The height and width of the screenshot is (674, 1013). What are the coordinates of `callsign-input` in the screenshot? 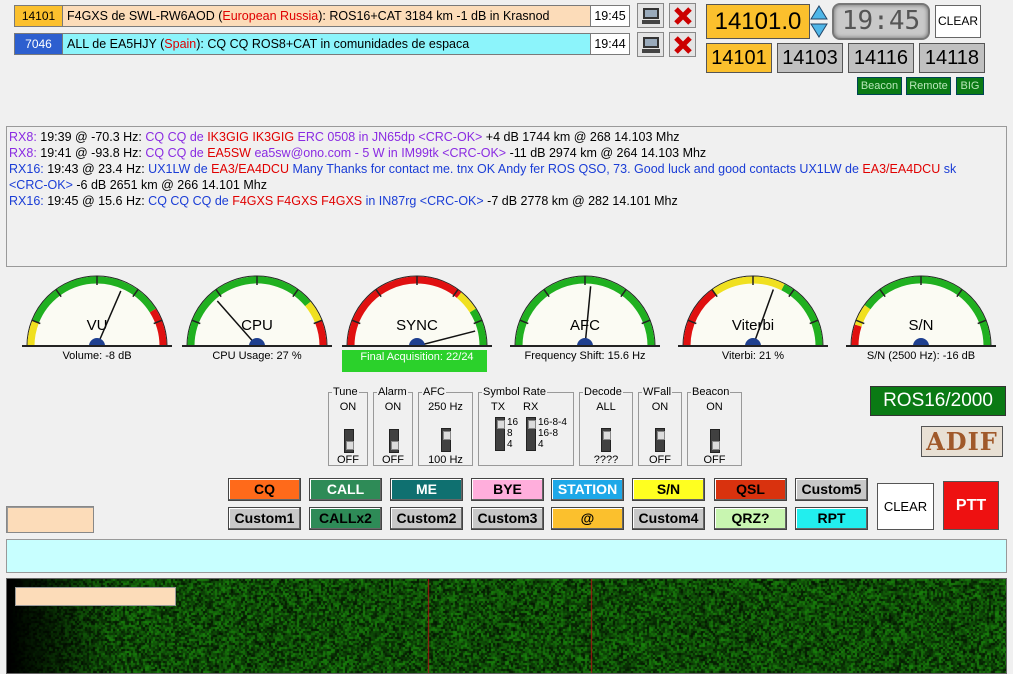 It's located at (50, 519).